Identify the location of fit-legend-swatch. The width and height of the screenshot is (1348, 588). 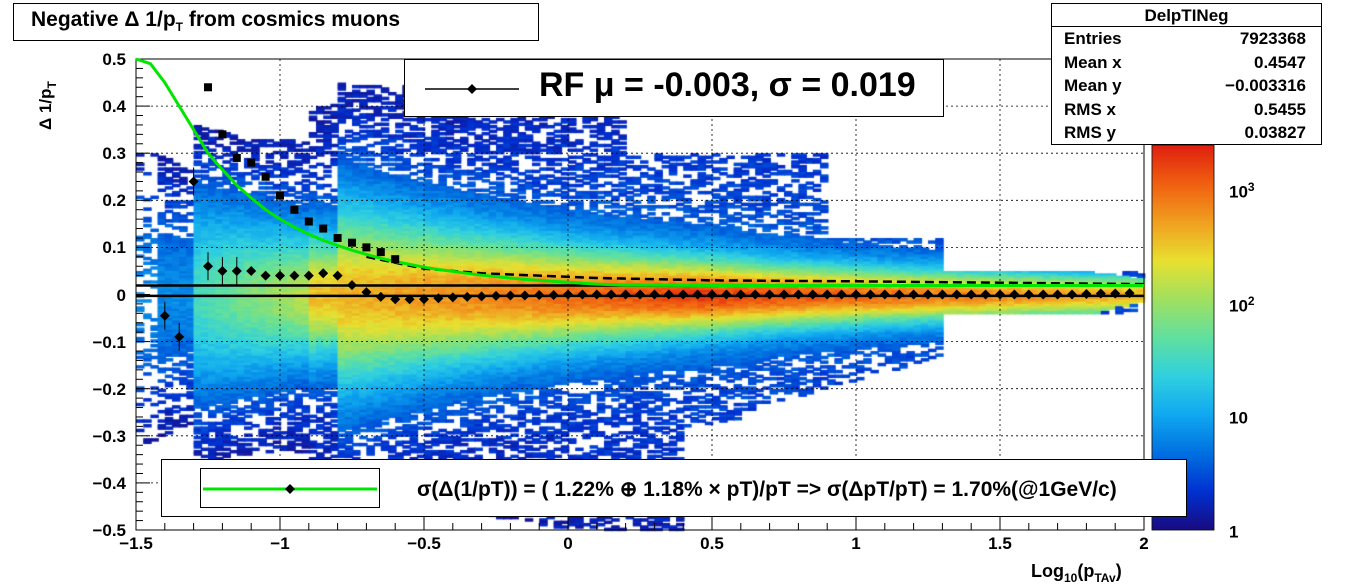
(290, 488).